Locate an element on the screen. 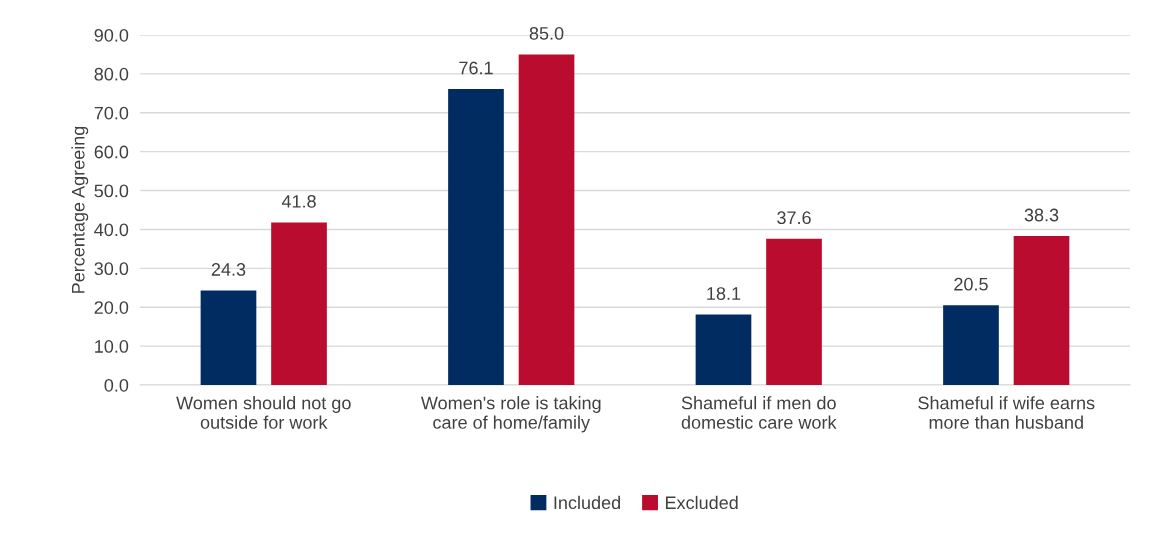 This screenshot has height=536, width=1151. data-label: 38.3 is located at coordinates (1041, 215).